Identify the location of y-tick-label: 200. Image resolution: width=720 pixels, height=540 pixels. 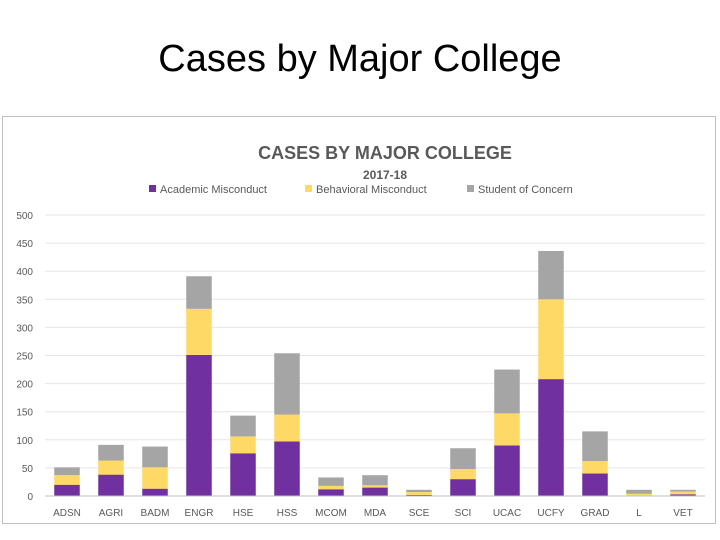
(24, 385).